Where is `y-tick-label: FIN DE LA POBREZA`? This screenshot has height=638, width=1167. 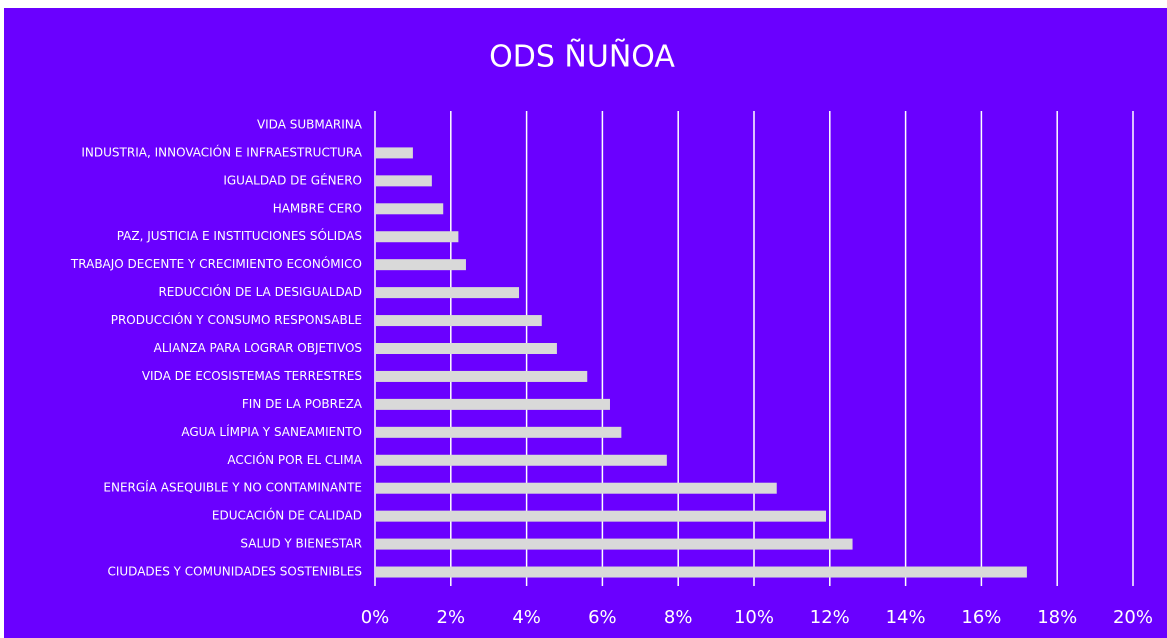
y-tick-label: FIN DE LA POBREZA is located at coordinates (302, 404).